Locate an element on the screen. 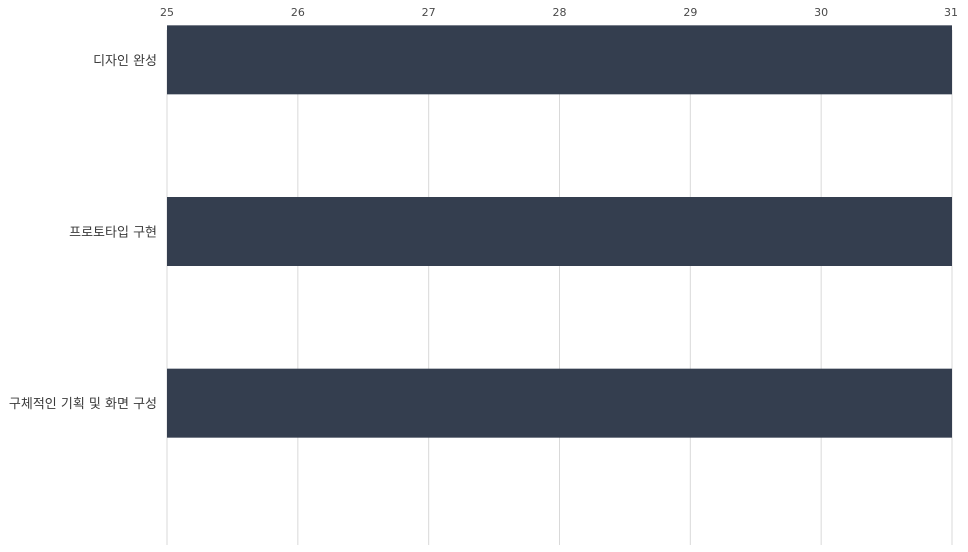 The height and width of the screenshot is (552, 968). x-tick-label: 26 is located at coordinates (298, 12).